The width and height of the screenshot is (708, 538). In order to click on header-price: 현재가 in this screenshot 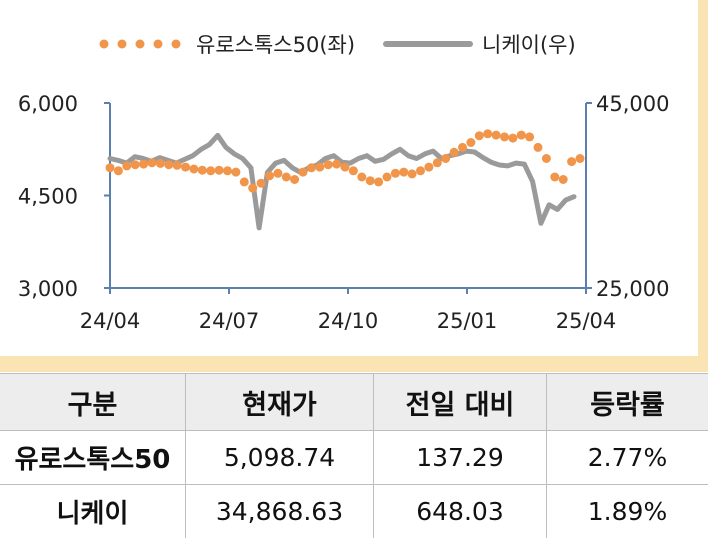, I will do `click(279, 402)`.